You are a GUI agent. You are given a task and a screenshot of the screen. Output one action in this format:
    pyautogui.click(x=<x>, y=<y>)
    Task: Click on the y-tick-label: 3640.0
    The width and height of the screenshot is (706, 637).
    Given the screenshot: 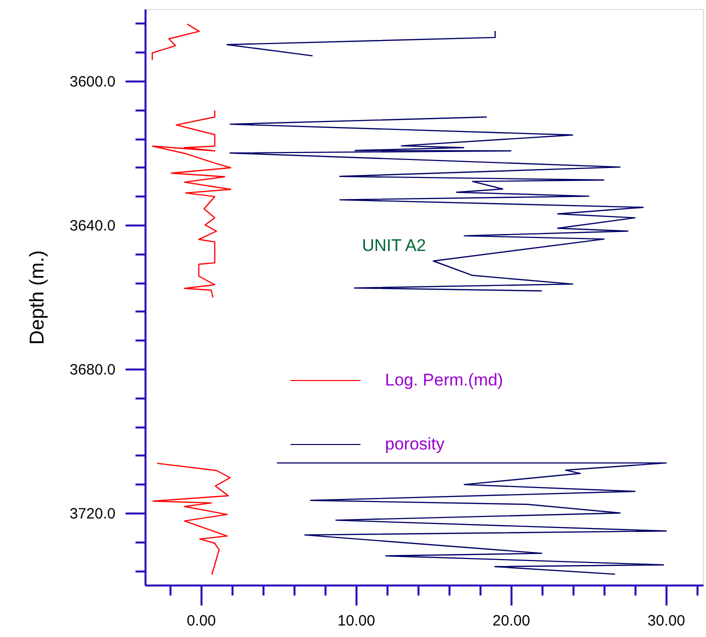 What is the action you would take?
    pyautogui.click(x=93, y=226)
    